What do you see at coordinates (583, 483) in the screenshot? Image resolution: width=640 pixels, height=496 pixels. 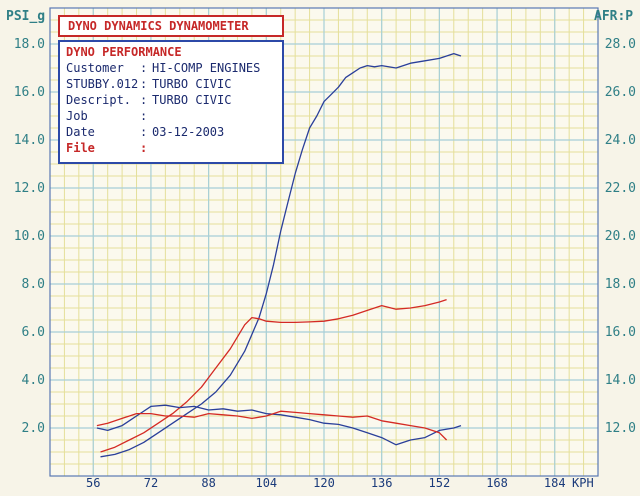 I see `x-axis-label: KPH` at bounding box center [583, 483].